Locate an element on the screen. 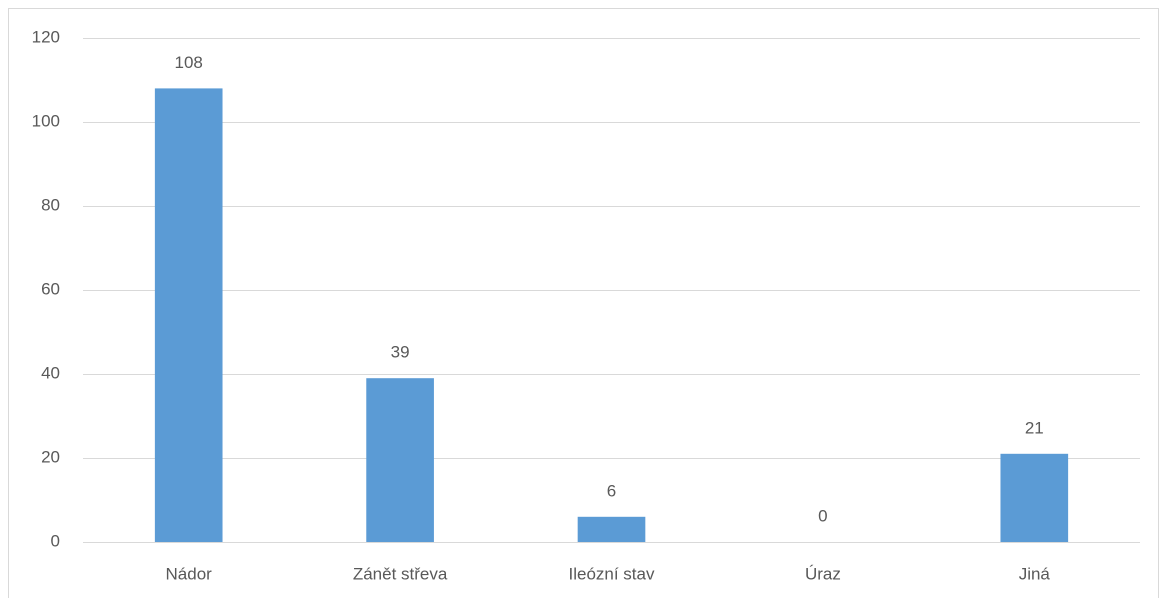 The width and height of the screenshot is (1168, 598). data-label: 0 is located at coordinates (822, 515).